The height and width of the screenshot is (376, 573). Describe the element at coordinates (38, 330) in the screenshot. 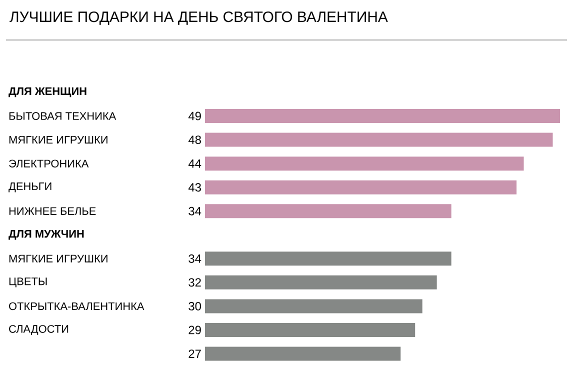

I see `y-tick-label: СЛАДОСТИ` at that location.